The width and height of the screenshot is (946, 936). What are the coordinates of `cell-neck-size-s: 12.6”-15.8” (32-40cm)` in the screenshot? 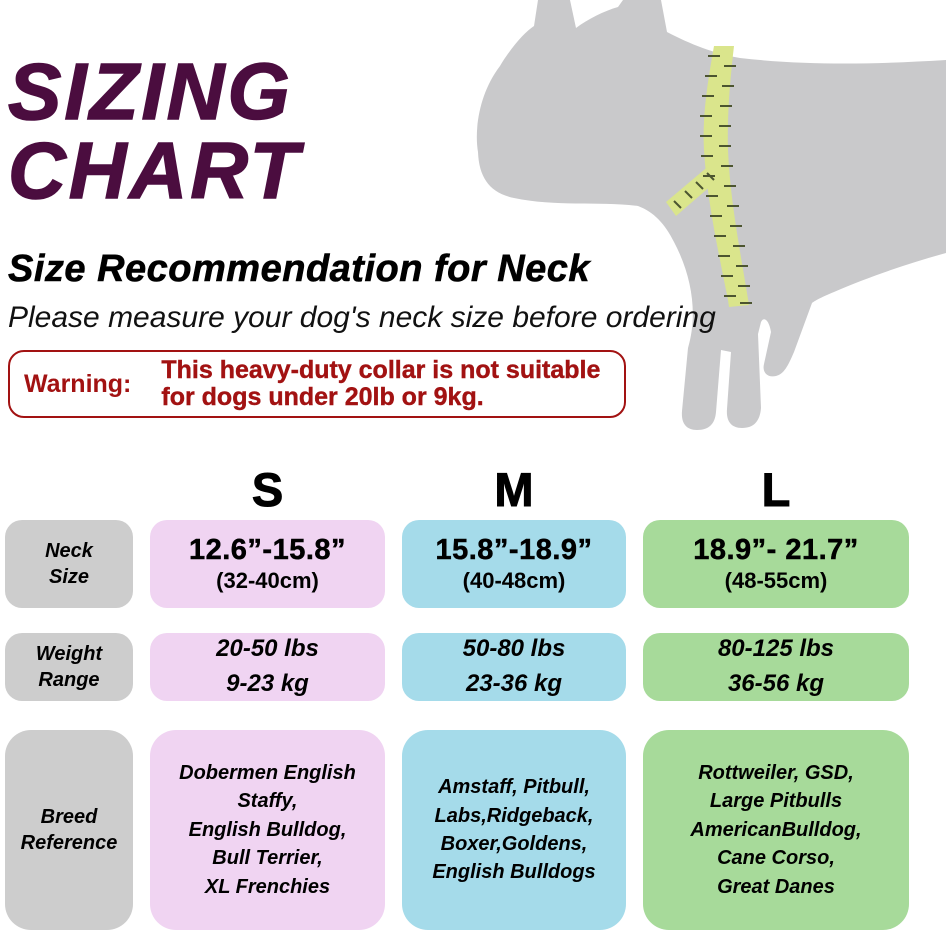 It's located at (267, 564).